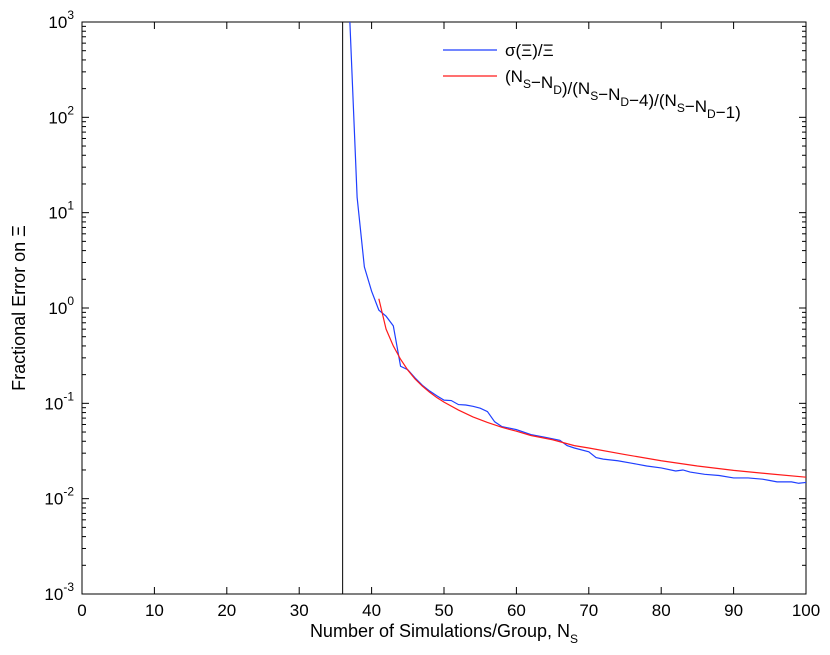  Describe the element at coordinates (516, 610) in the screenshot. I see `x-tick-label: 60` at that location.